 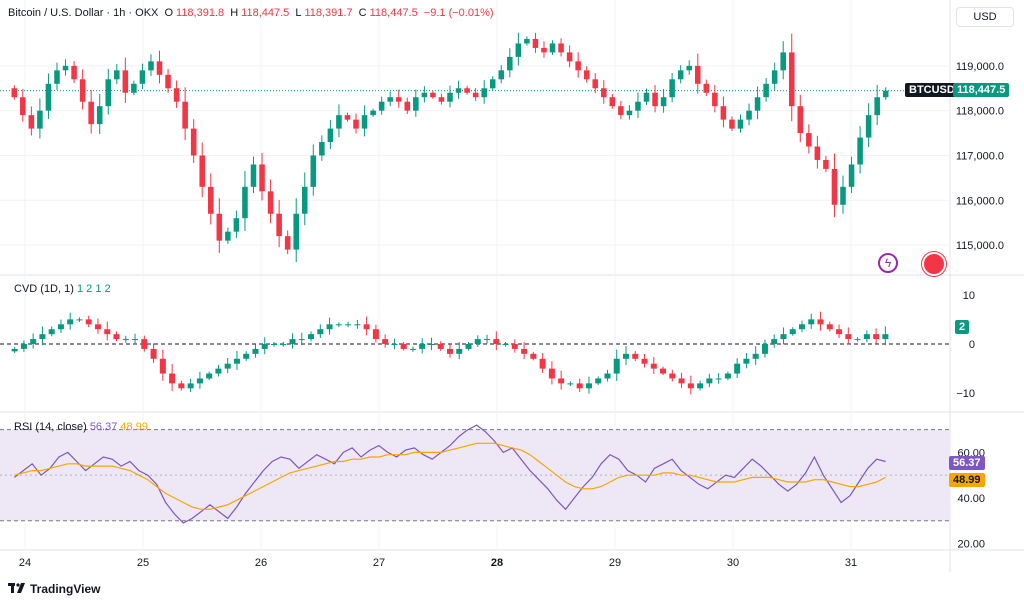 I want to click on price-tick-label: 116,000.0, so click(x=980, y=201).